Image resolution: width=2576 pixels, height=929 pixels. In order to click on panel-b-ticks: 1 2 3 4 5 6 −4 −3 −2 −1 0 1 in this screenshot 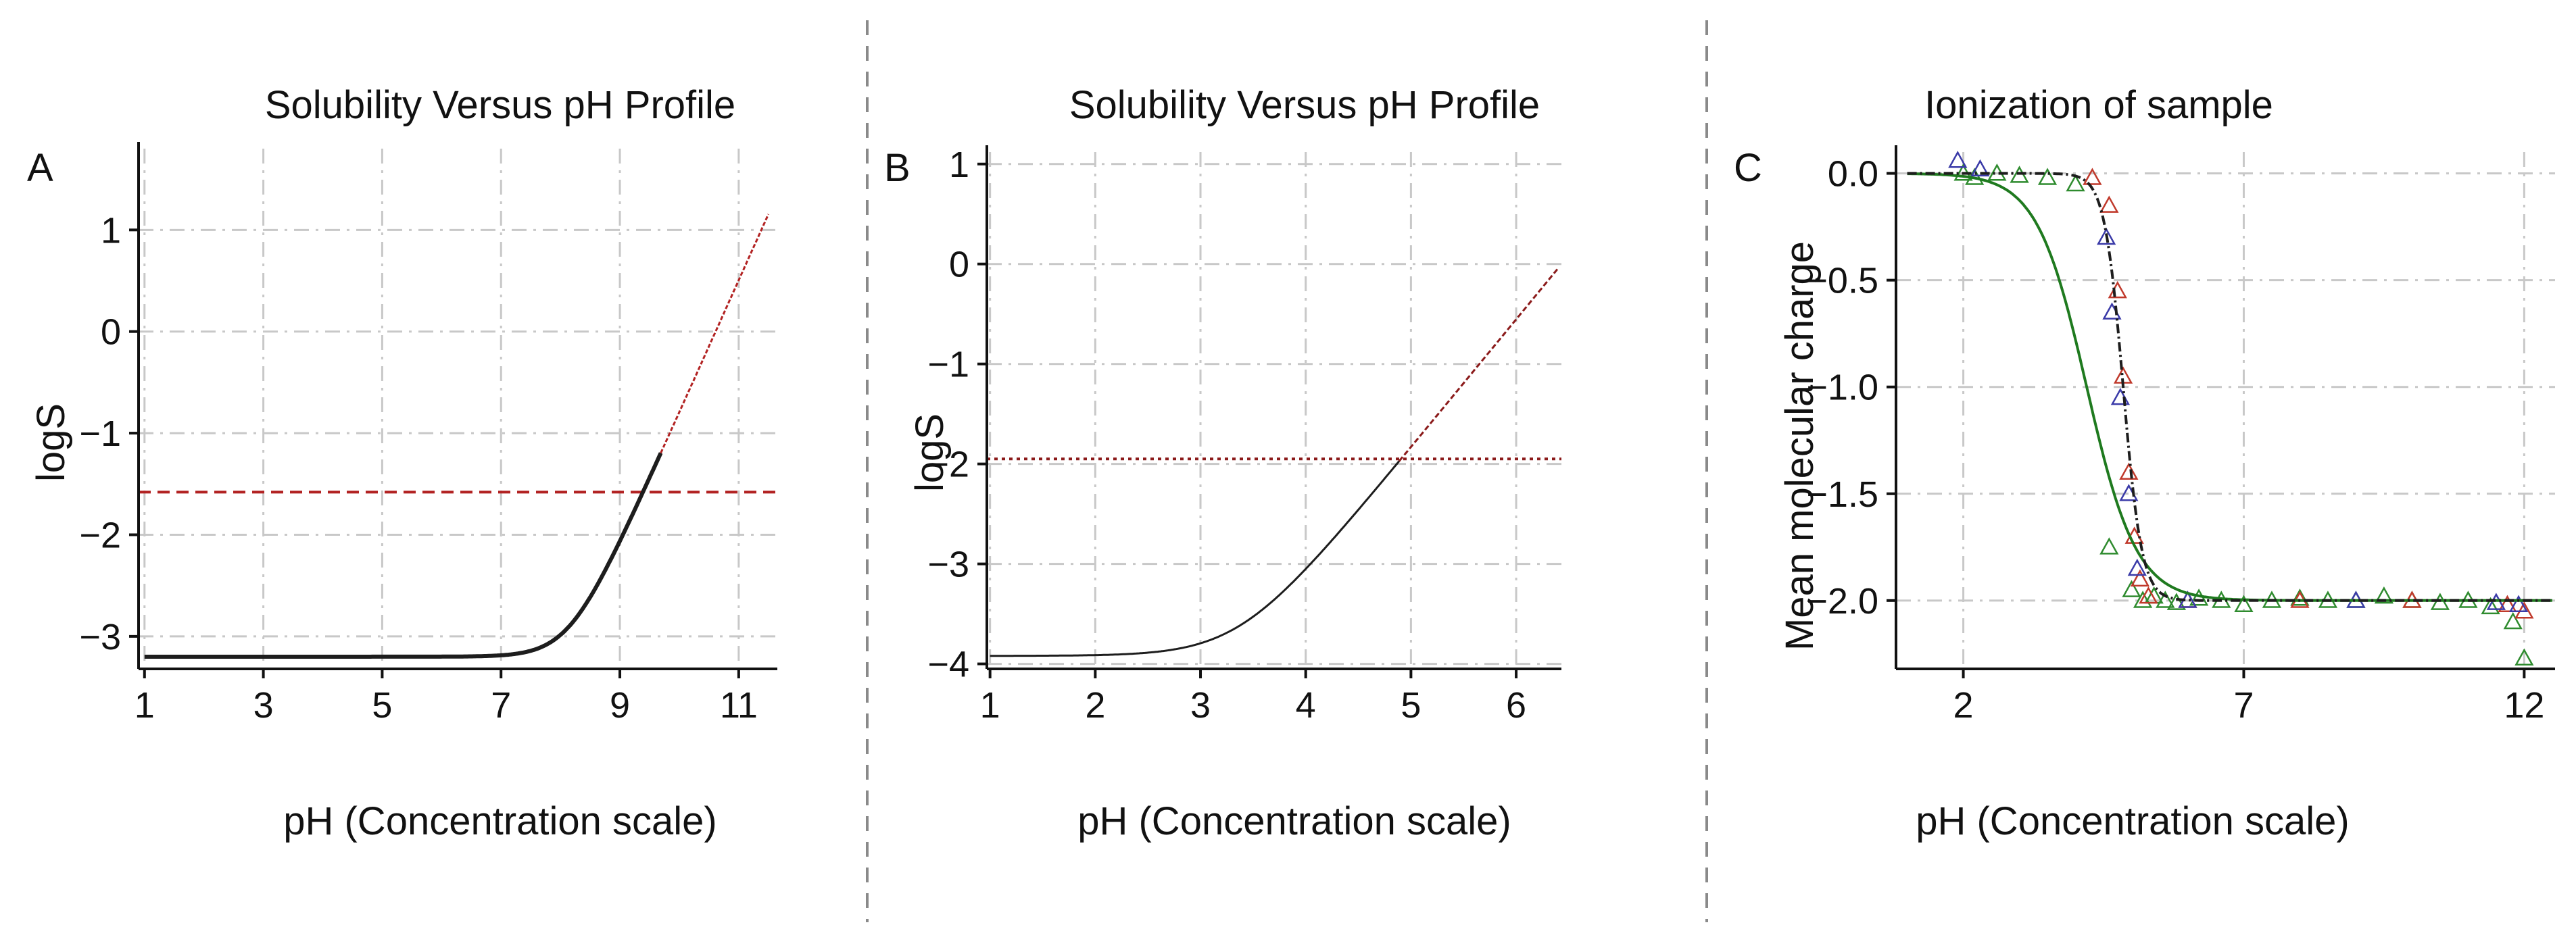, I will do `click(1226, 435)`.